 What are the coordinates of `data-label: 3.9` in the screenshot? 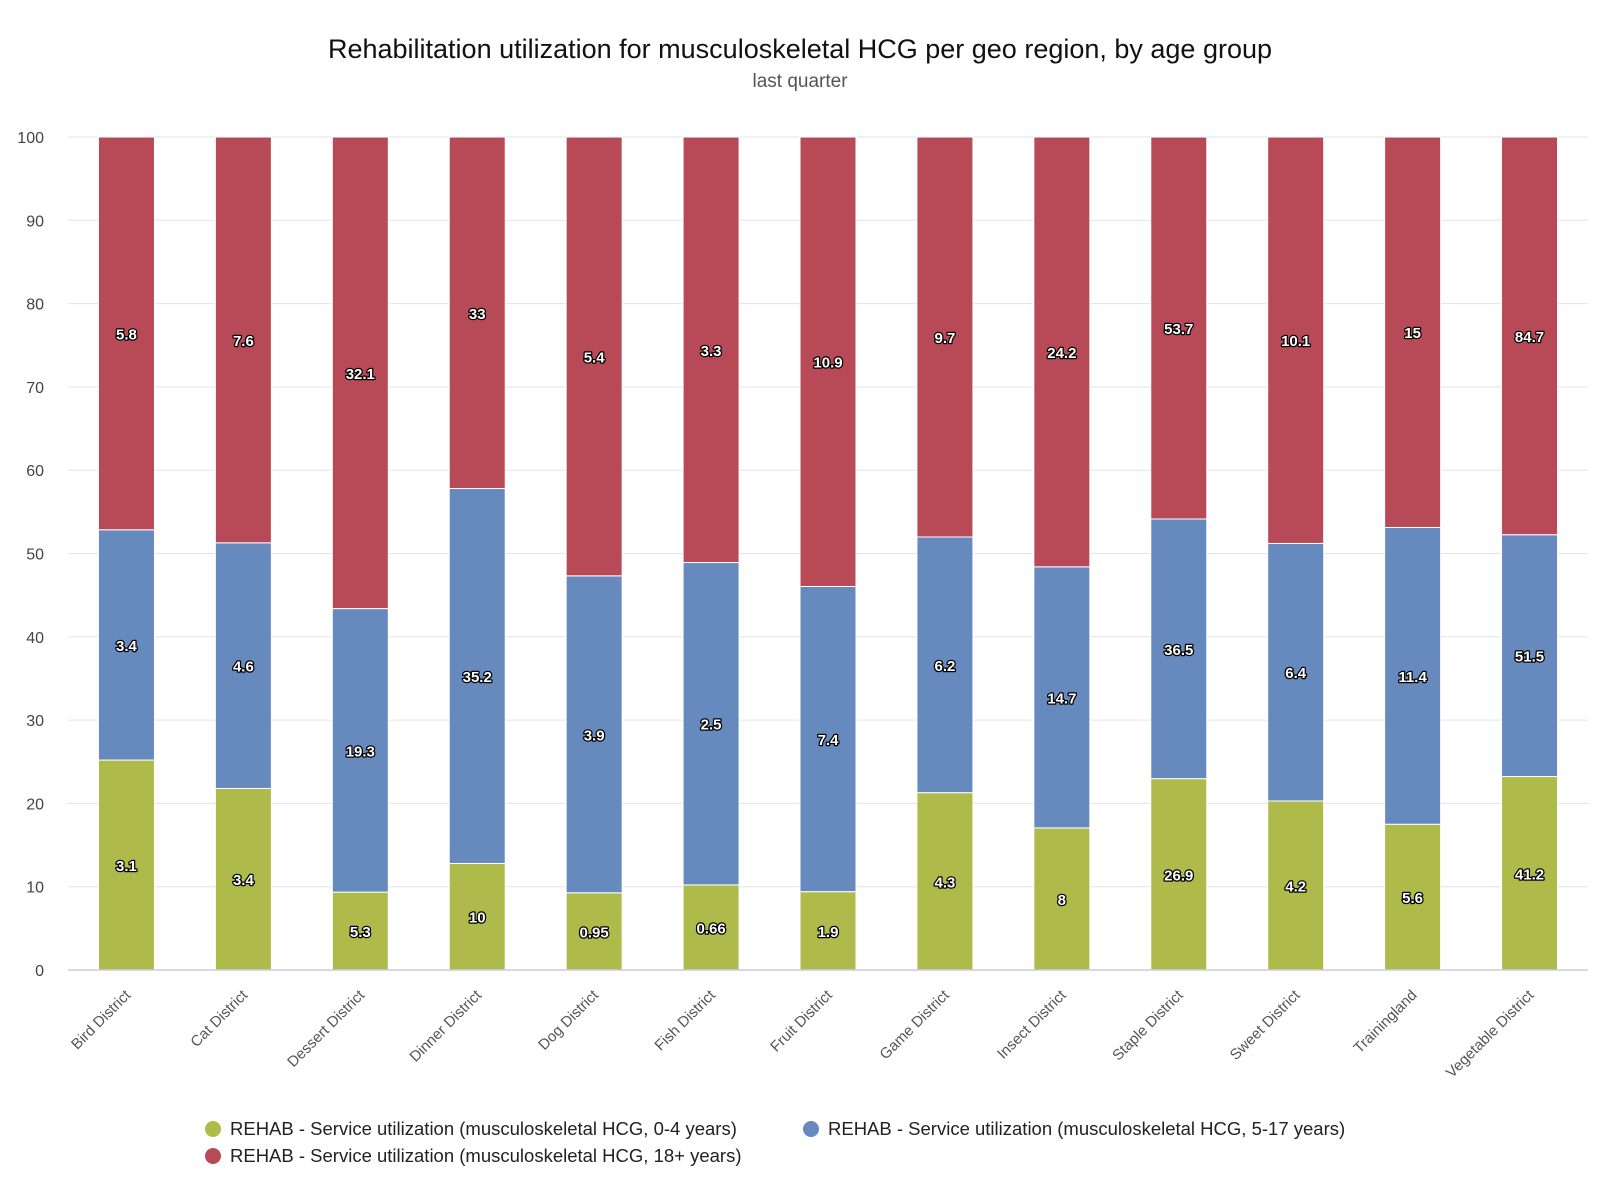 It's located at (594, 735).